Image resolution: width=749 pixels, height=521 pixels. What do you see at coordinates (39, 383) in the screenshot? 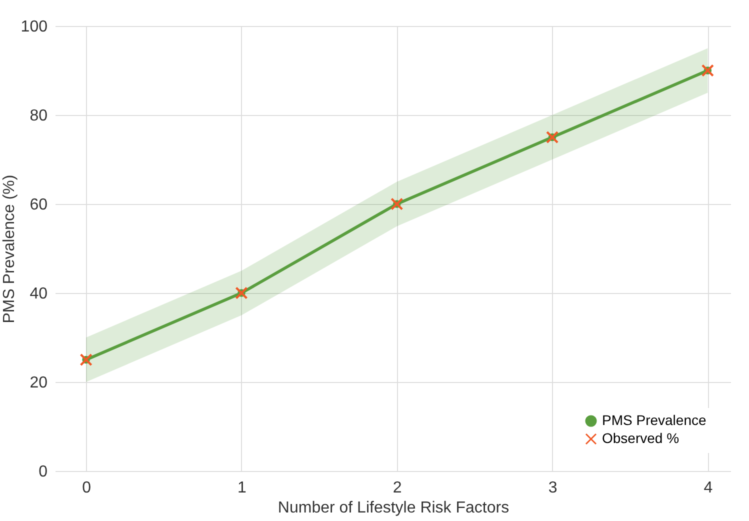
I see `y-tick-label: 20` at bounding box center [39, 383].